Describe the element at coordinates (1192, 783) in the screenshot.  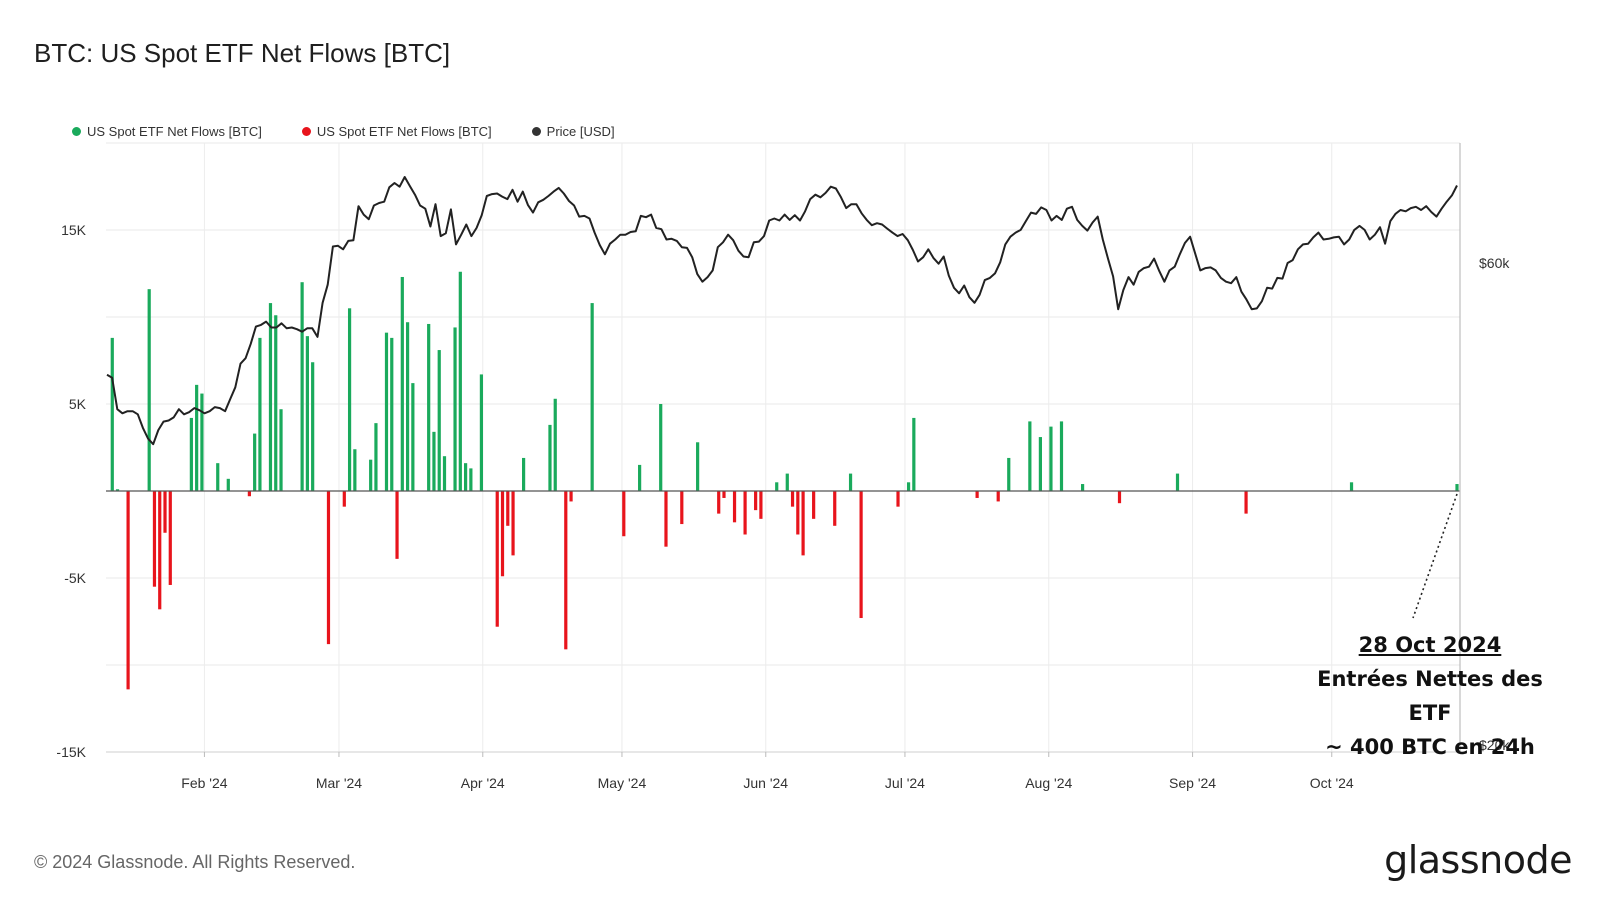
I see `x-tick-label: Sep '24` at that location.